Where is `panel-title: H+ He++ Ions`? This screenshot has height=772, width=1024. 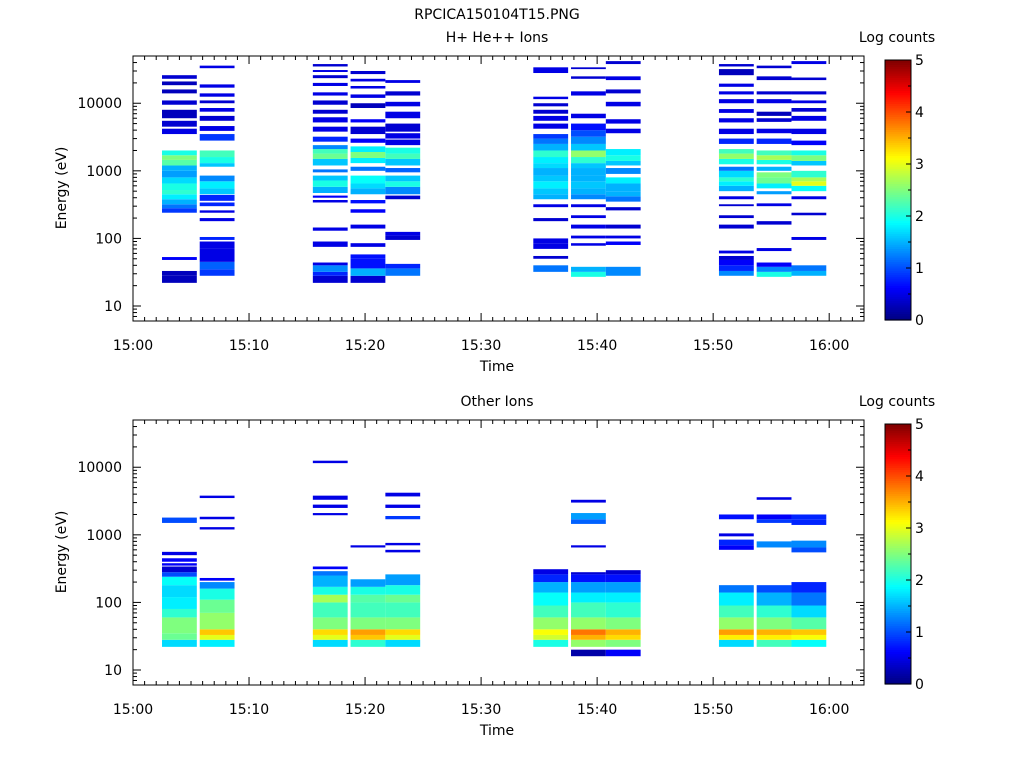
panel-title: H+ He++ Ions is located at coordinates (497, 38).